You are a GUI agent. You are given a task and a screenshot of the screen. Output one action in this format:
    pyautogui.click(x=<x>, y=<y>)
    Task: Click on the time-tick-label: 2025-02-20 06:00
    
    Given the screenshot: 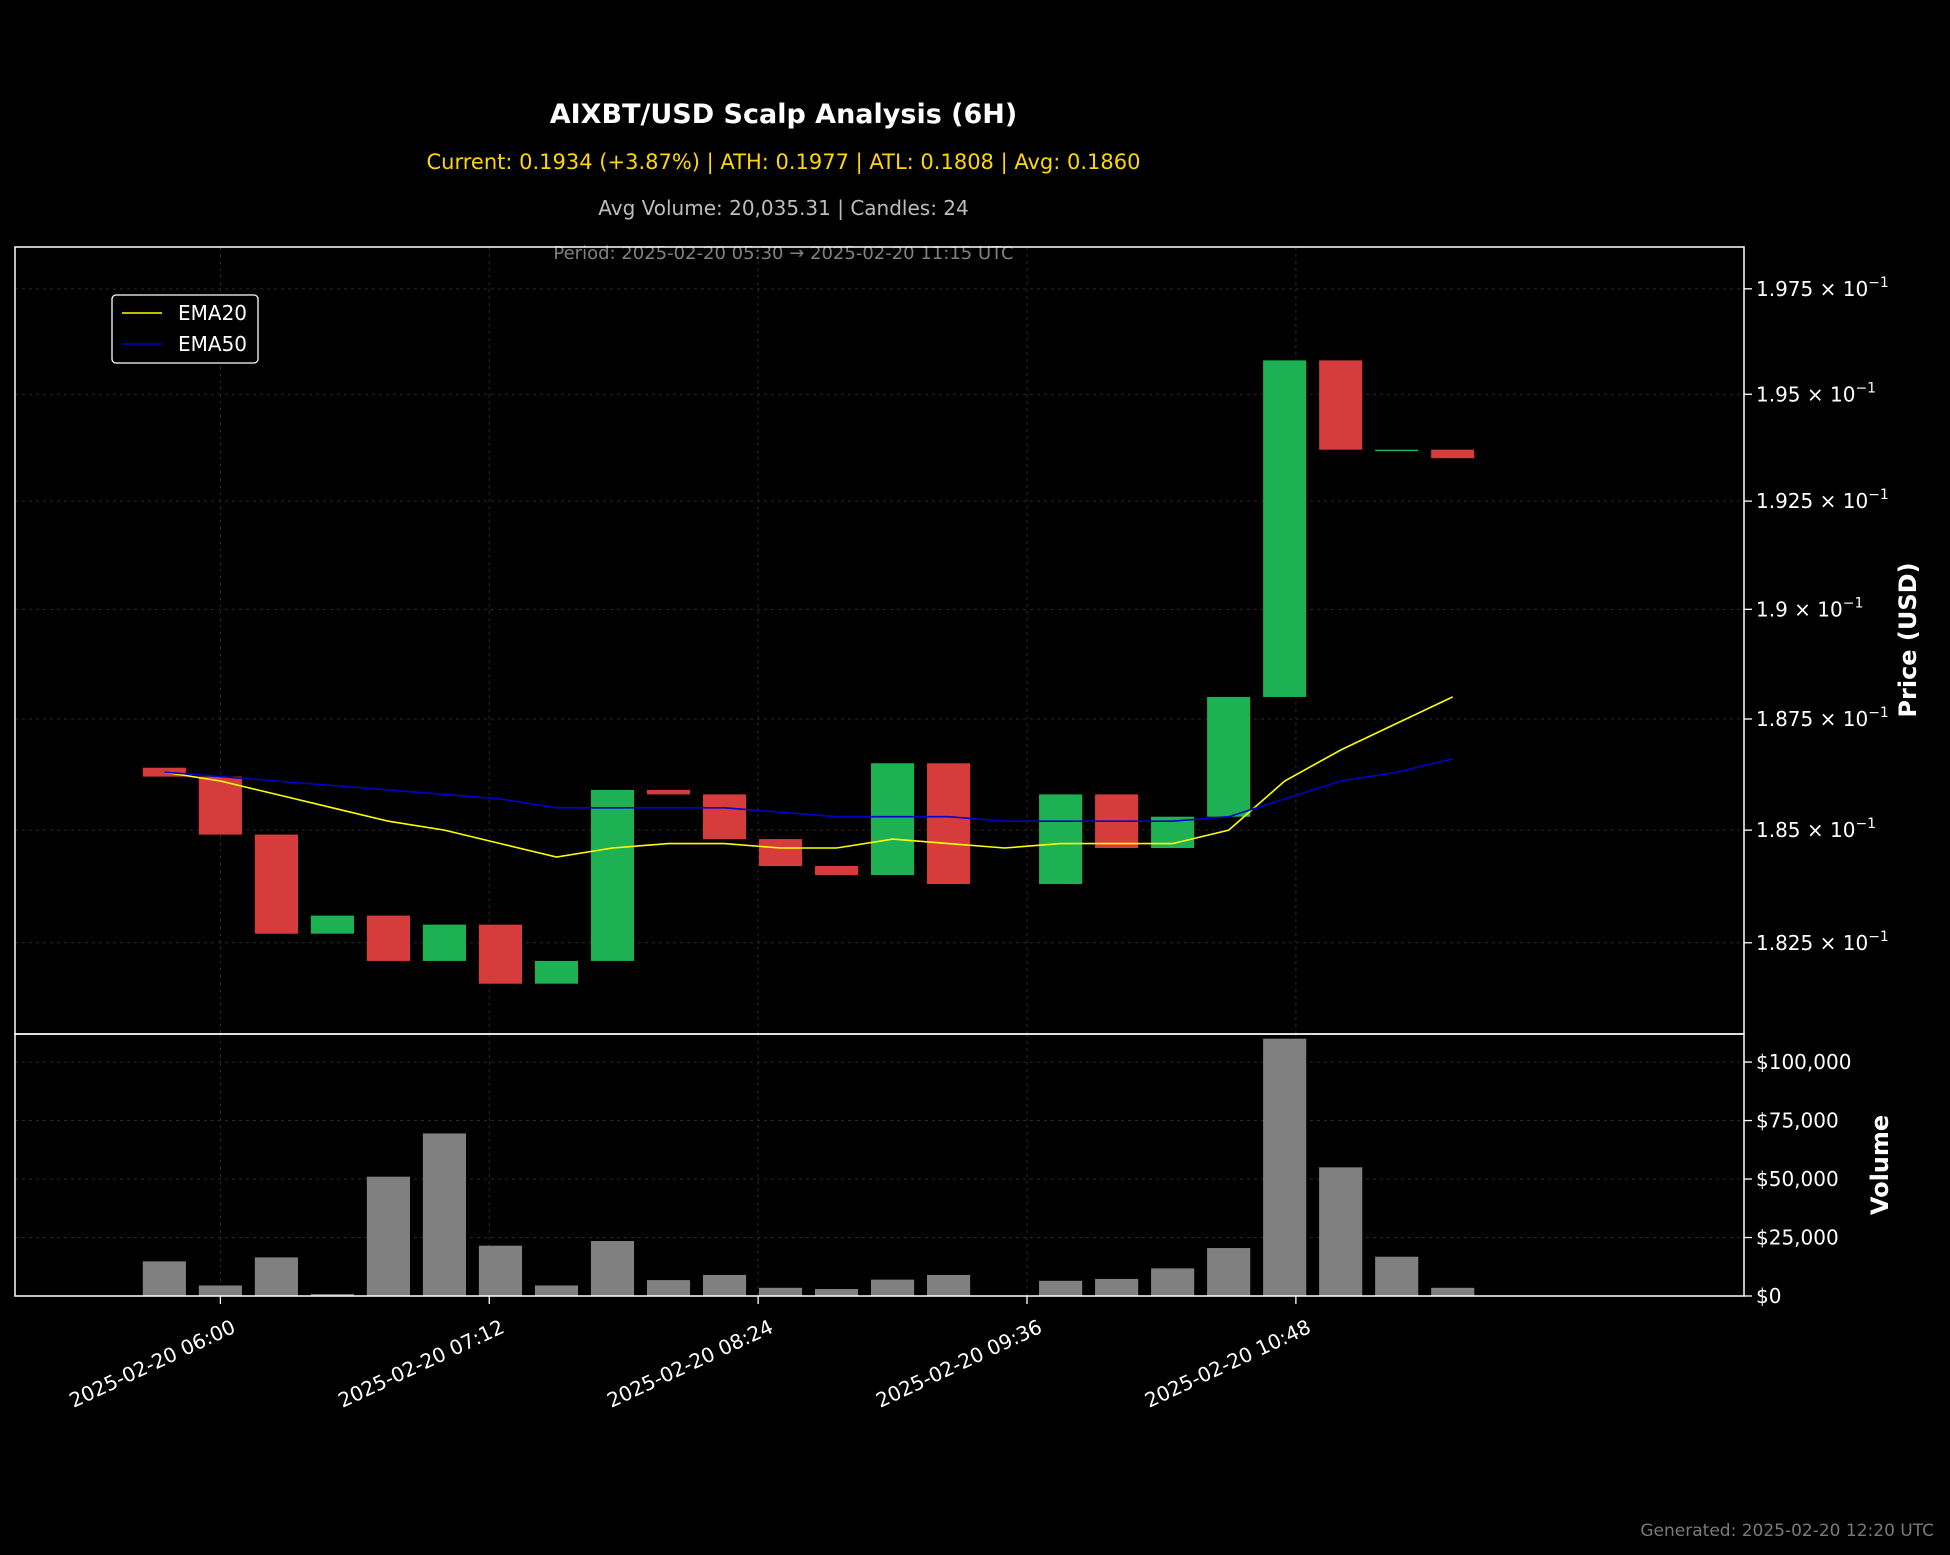 What is the action you would take?
    pyautogui.click(x=151, y=1364)
    